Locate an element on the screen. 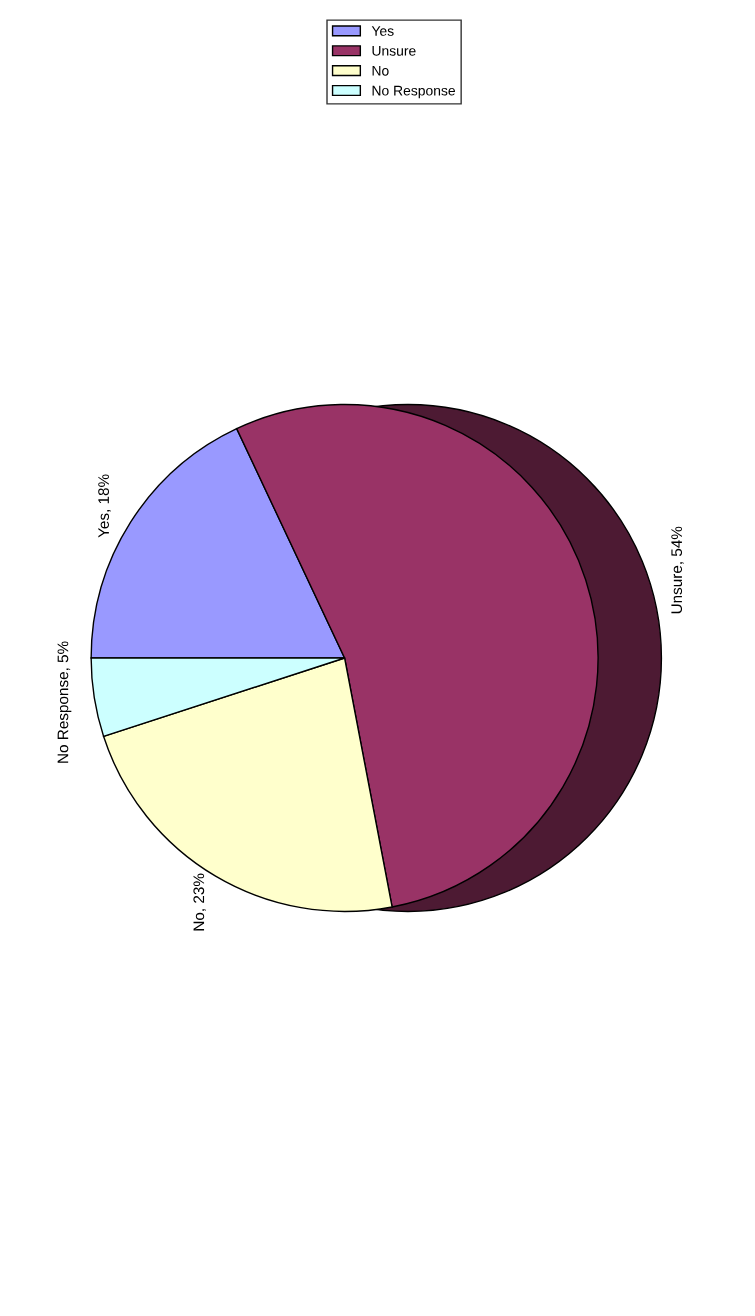 This screenshot has width=755, height=1316. data-label: Yes, 18% is located at coordinates (104, 506).